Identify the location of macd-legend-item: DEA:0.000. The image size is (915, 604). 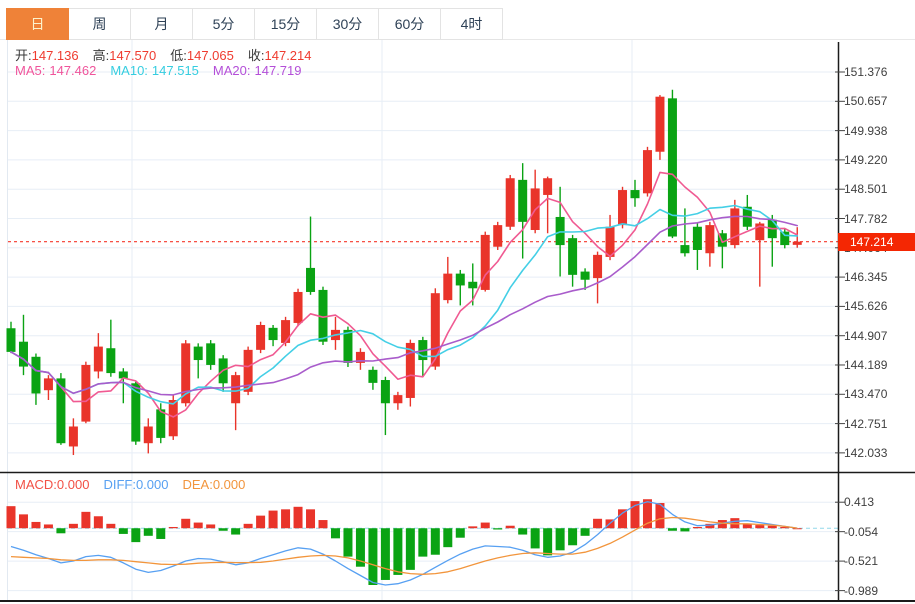
(213, 484).